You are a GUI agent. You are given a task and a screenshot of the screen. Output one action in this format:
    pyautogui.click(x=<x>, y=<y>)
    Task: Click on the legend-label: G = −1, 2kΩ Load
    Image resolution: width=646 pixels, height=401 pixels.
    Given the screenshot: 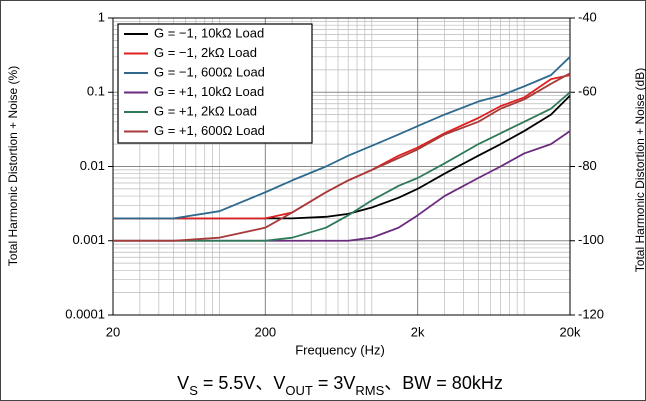 What is the action you would take?
    pyautogui.click(x=205, y=52)
    